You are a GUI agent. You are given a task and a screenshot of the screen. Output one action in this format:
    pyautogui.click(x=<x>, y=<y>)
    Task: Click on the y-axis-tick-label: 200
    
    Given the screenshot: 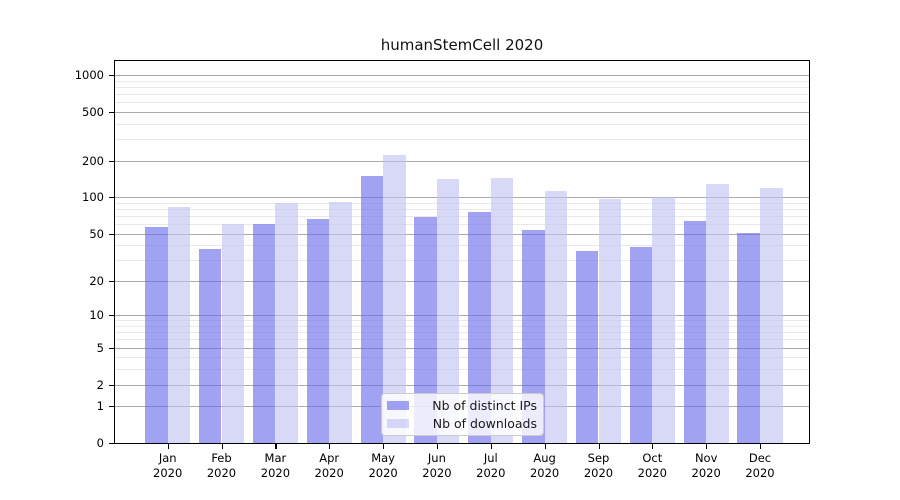 What is the action you would take?
    pyautogui.click(x=93, y=160)
    